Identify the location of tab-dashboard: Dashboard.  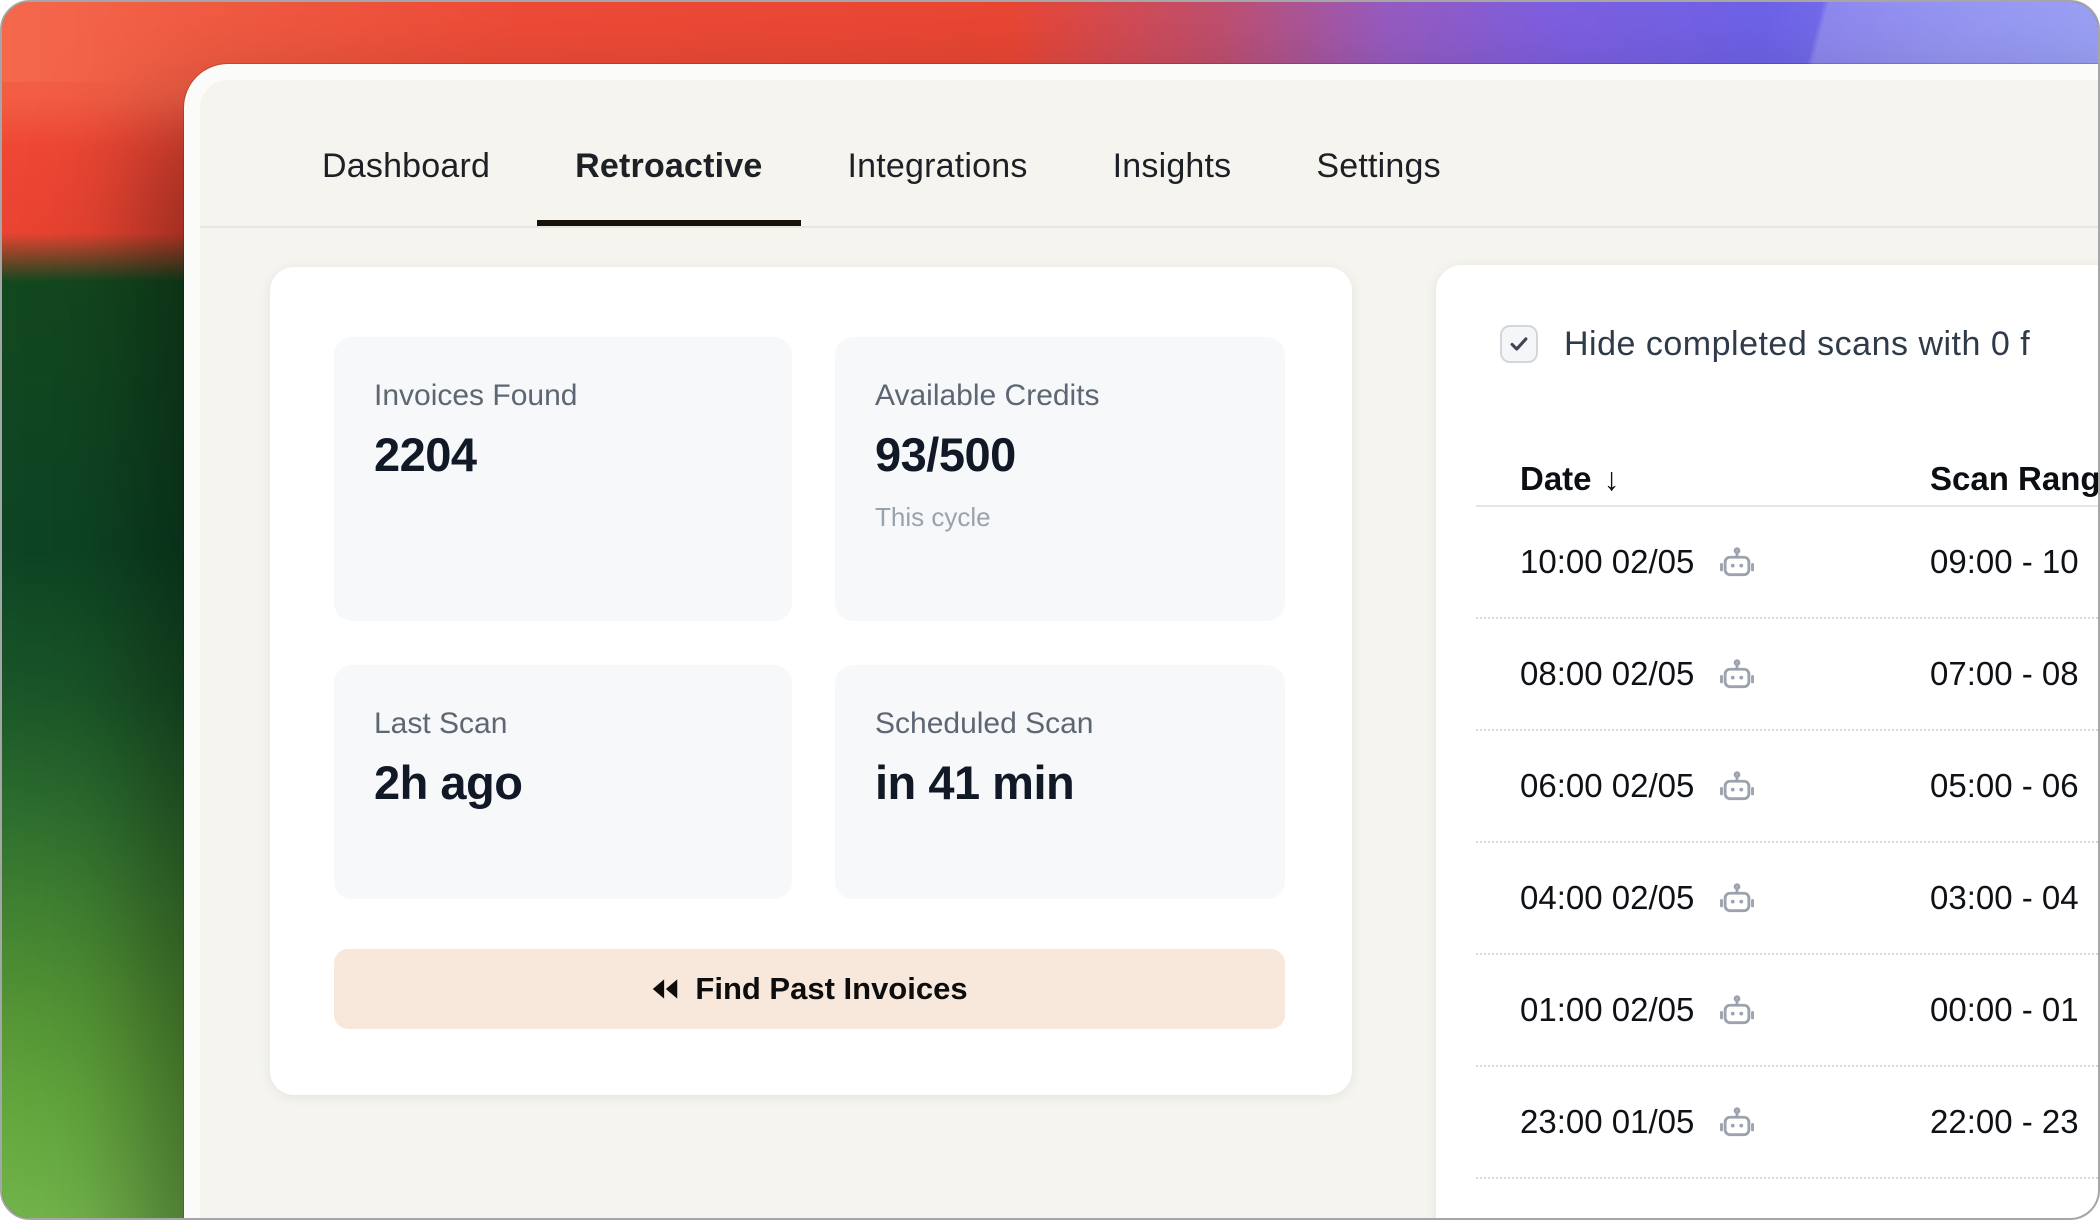
(406, 166).